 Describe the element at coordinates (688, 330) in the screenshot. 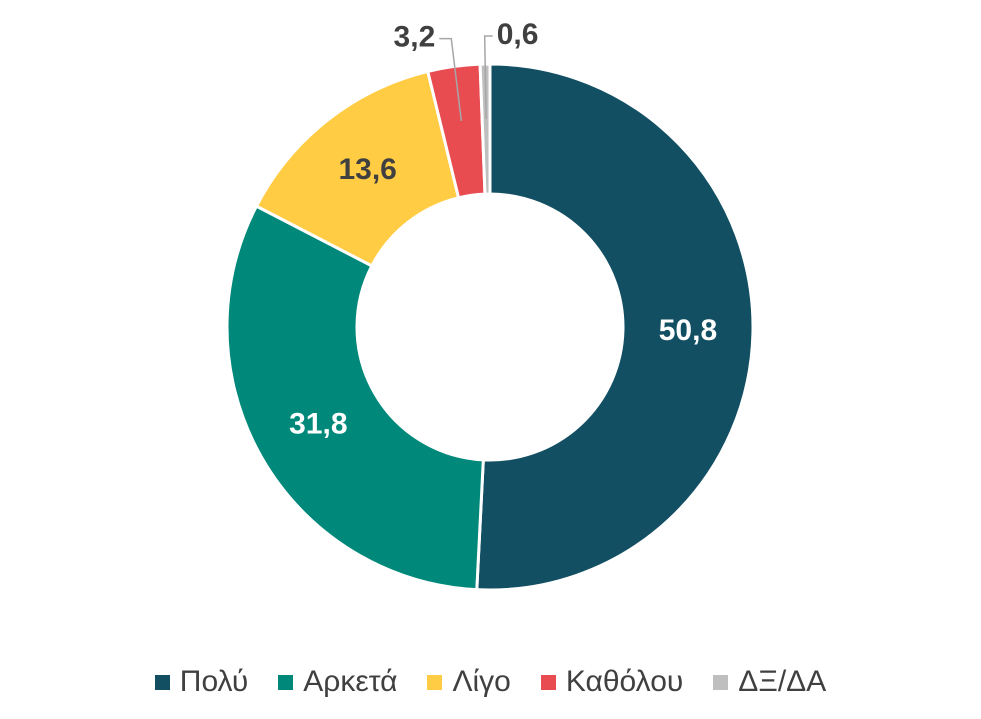

I see `data-label-poly: 50,8` at that location.